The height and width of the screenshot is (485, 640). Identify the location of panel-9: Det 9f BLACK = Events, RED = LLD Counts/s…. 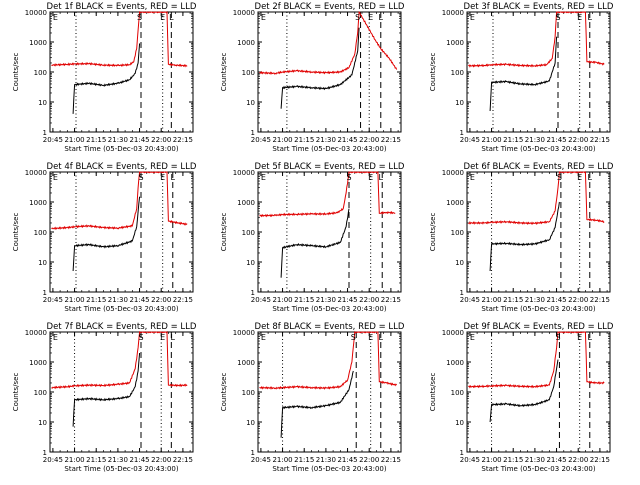
(521, 397).